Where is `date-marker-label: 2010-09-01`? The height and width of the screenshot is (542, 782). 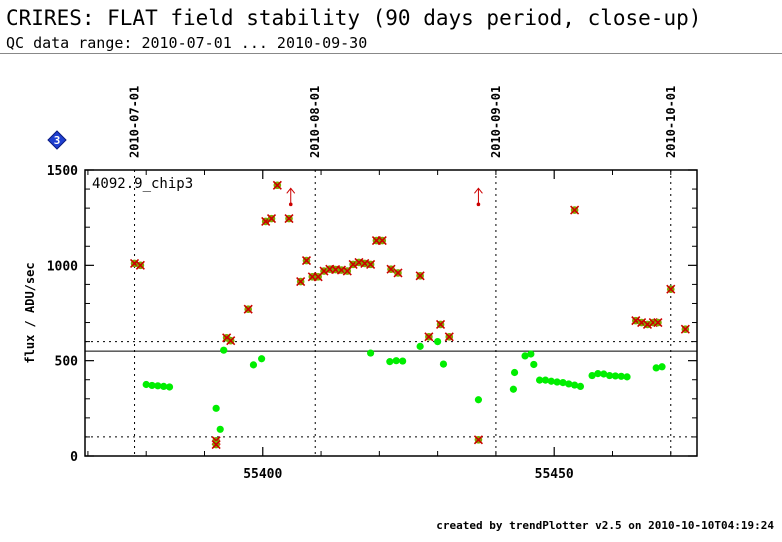 date-marker-label: 2010-09-01 is located at coordinates (496, 122).